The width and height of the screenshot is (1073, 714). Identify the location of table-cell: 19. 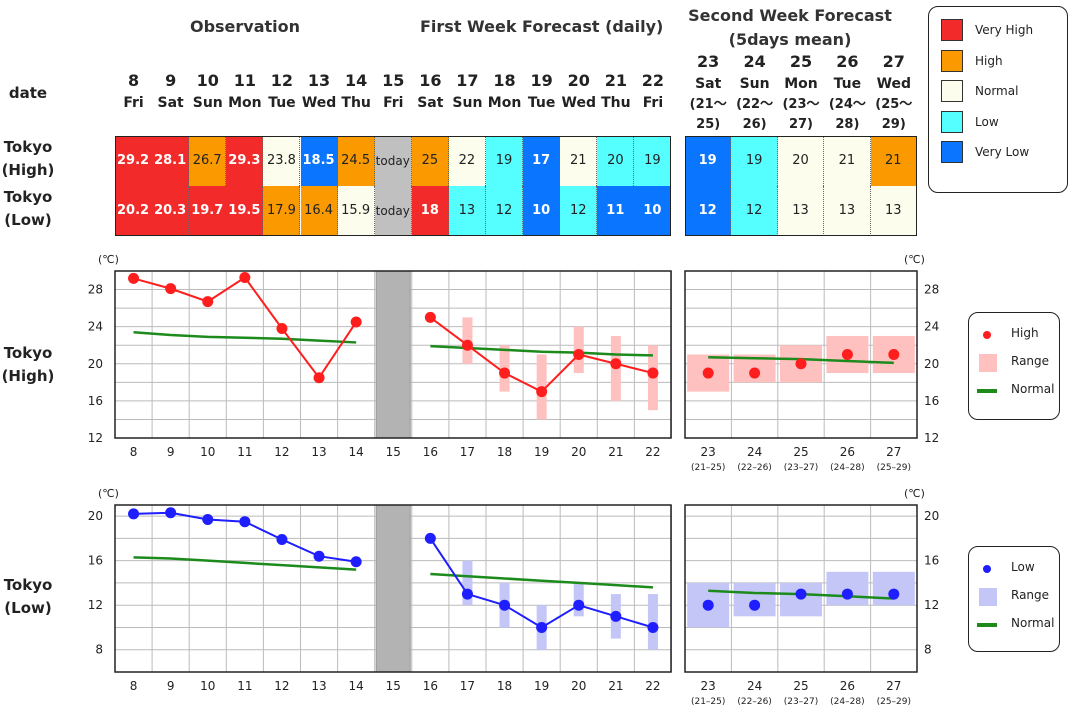
(505, 161).